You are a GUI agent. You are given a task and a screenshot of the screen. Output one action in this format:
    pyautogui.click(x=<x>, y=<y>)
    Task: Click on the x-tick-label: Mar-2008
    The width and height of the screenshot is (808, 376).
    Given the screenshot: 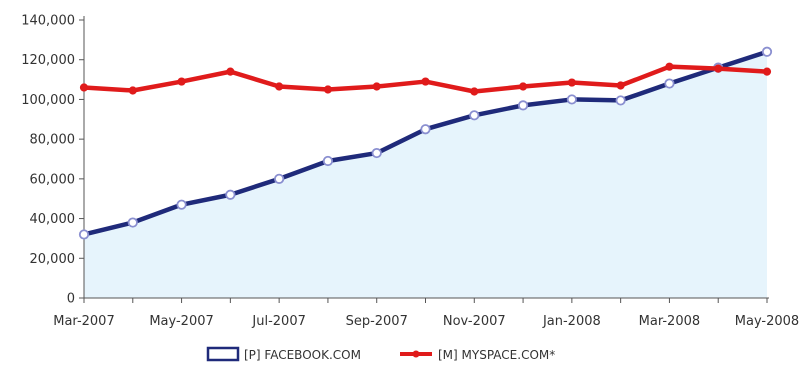 What is the action you would take?
    pyautogui.click(x=669, y=321)
    